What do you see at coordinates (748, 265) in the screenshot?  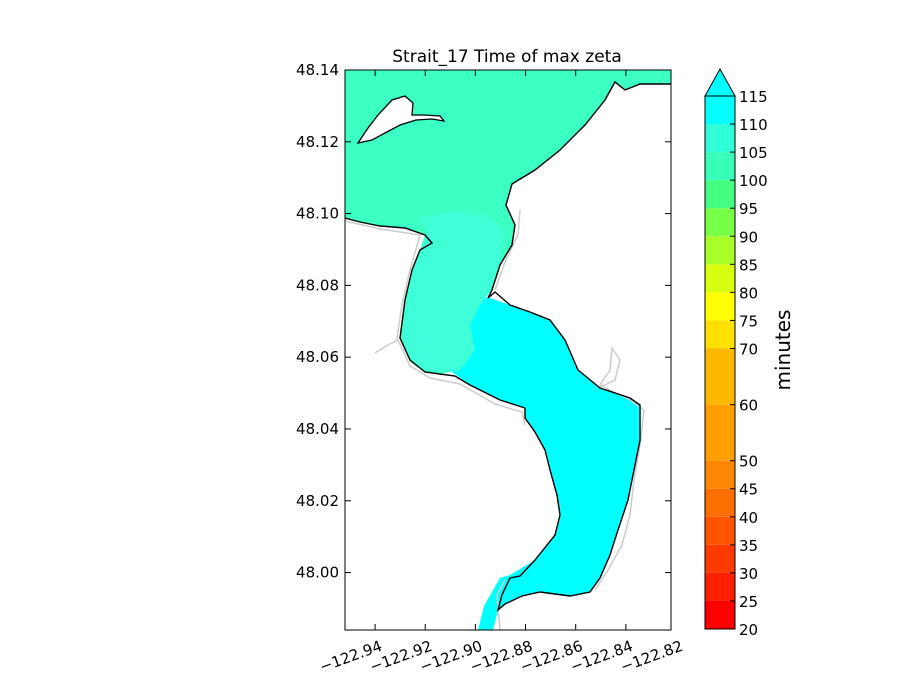 I see `colorbar-tick-label: 85` at bounding box center [748, 265].